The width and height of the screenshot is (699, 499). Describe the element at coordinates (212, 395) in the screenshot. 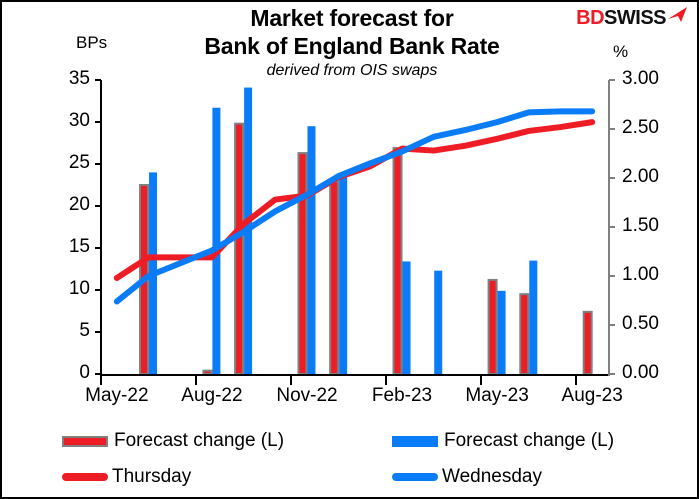

I see `x-tick-label: Aug-22` at that location.